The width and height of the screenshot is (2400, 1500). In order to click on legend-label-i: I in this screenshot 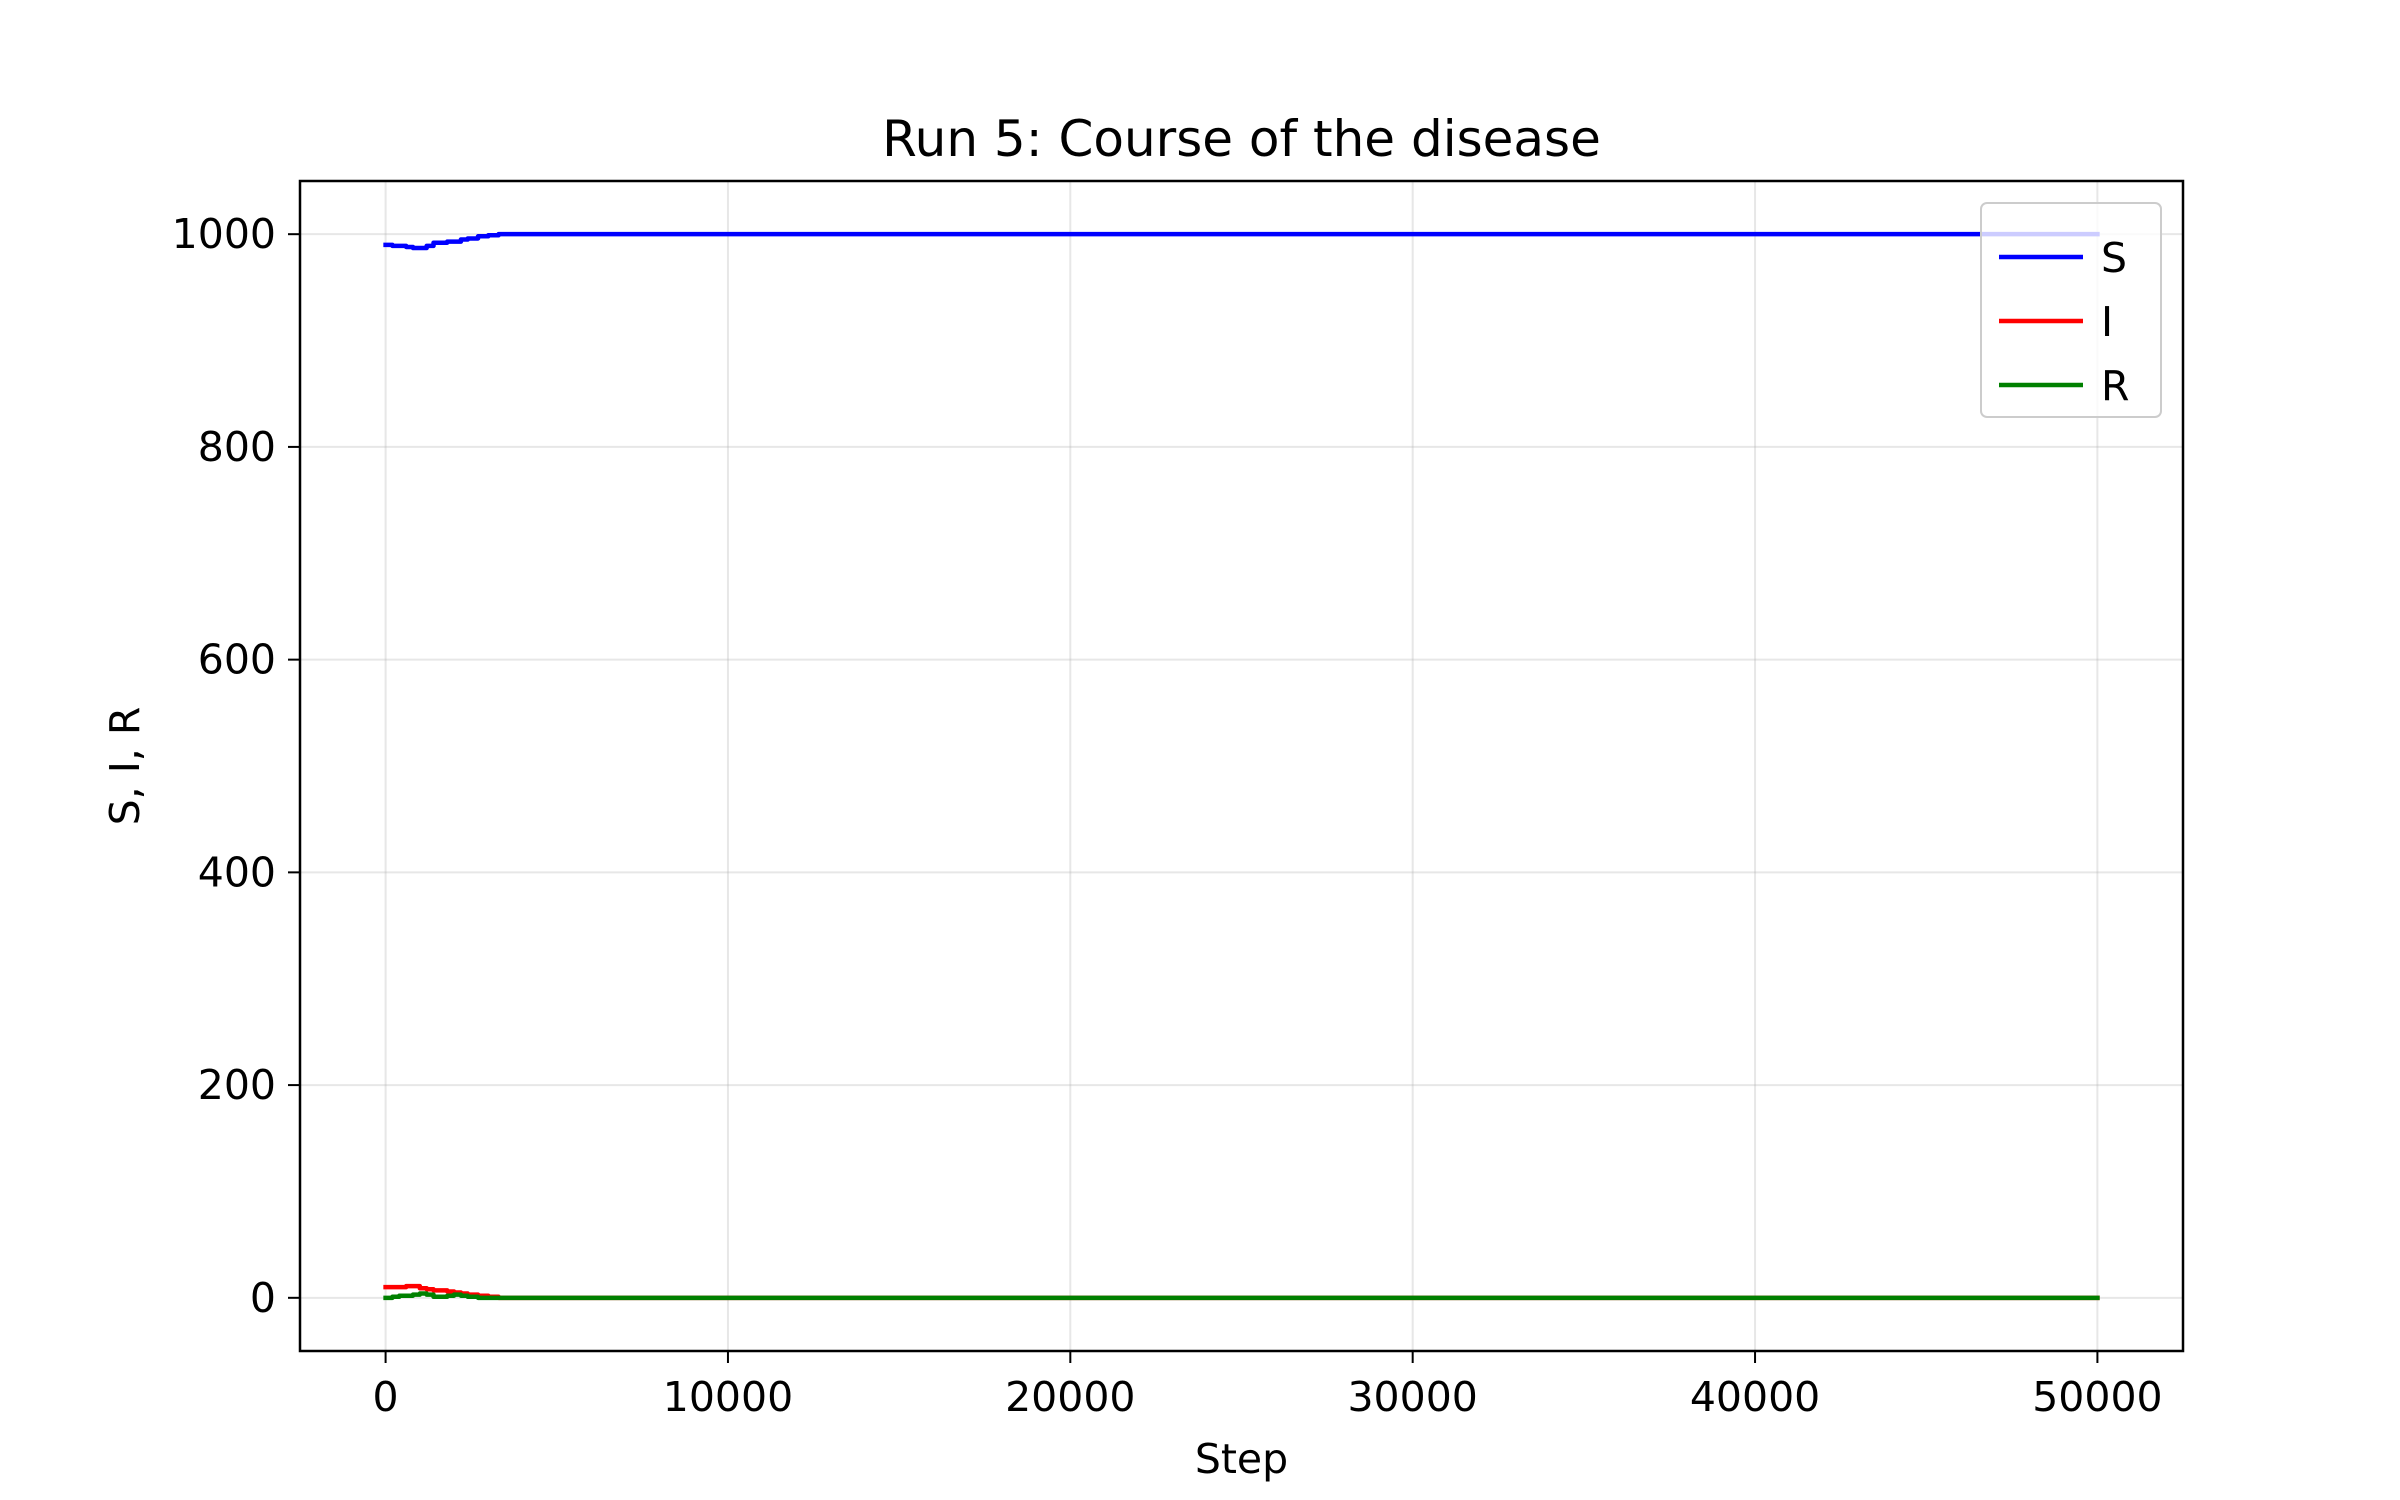, I will do `click(2107, 322)`.